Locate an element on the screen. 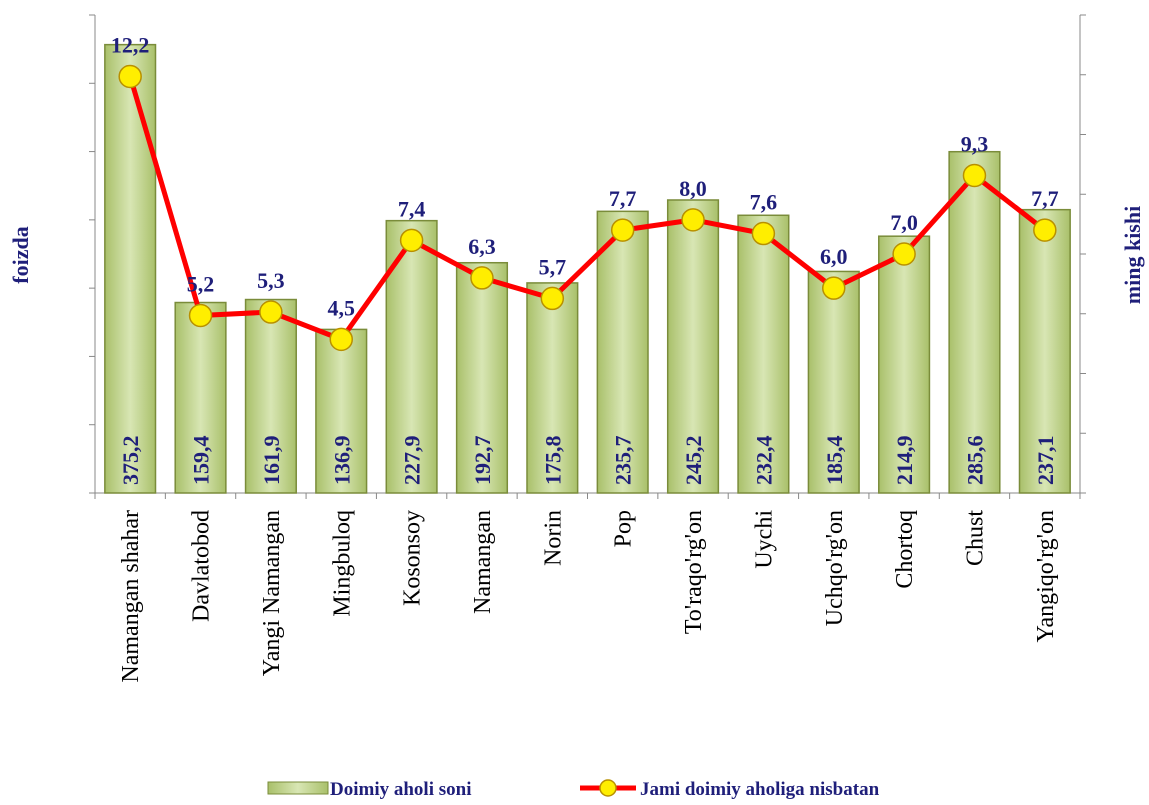  bar-value-label: 175,8 is located at coordinates (552, 461).